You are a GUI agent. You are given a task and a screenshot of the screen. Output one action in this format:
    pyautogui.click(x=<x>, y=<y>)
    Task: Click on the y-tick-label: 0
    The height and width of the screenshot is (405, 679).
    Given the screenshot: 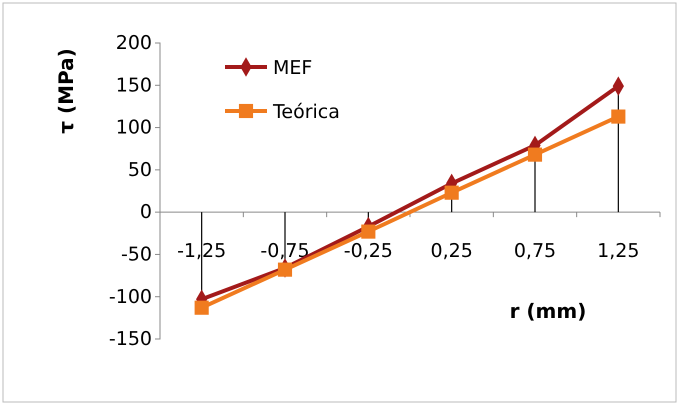 What is the action you would take?
    pyautogui.click(x=146, y=212)
    